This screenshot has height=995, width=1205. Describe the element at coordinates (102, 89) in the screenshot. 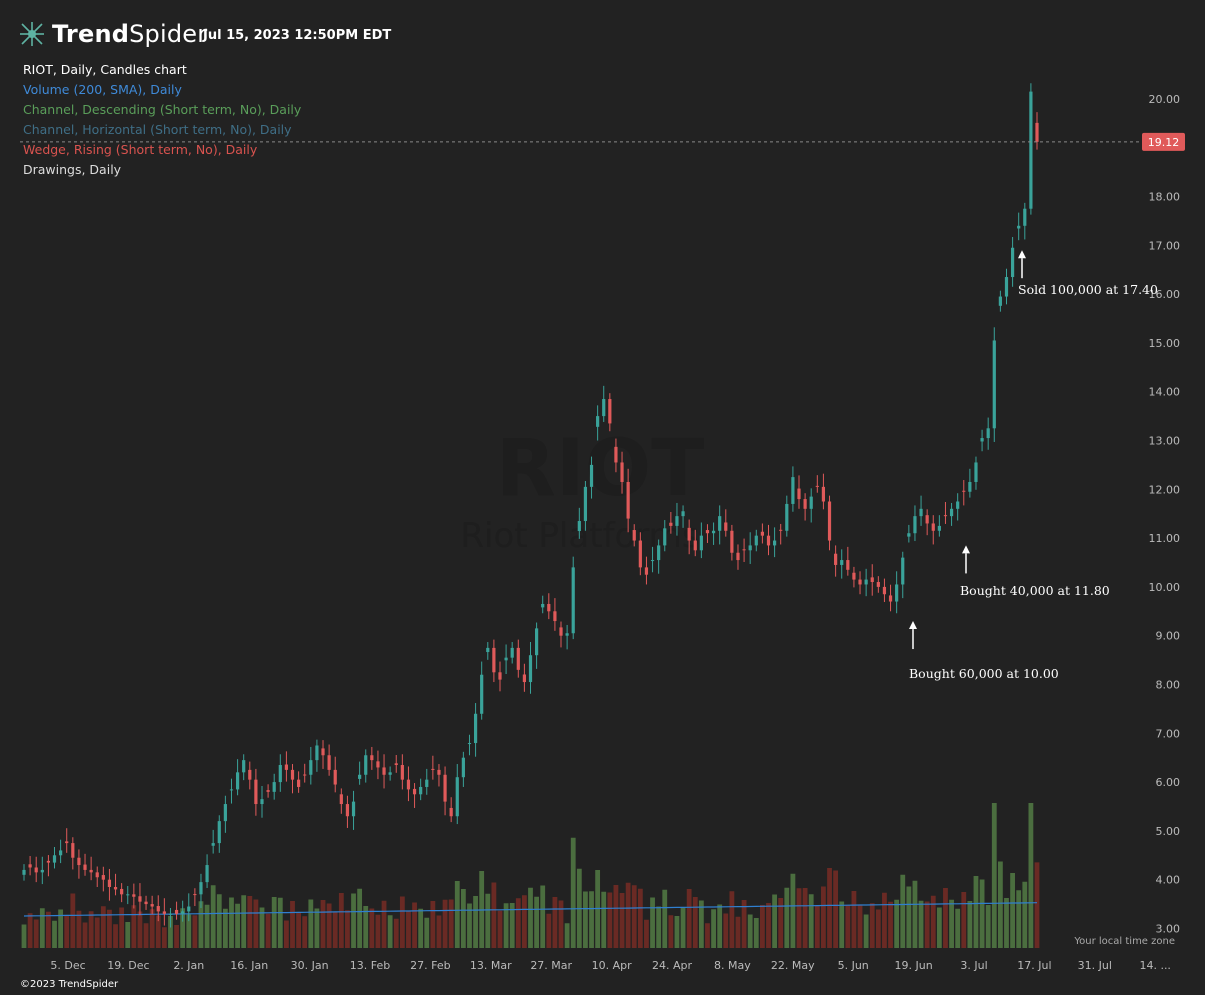

I see `legend-item-volume: Volume (200, SMA), Daily` at that location.